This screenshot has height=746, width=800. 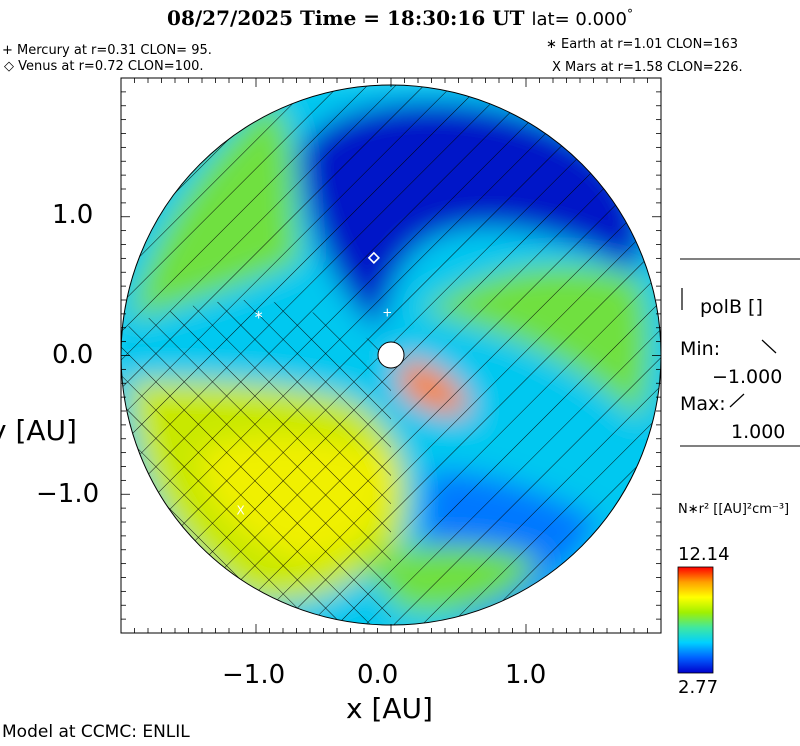 What do you see at coordinates (373, 257) in the screenshot?
I see `marker-venus` at bounding box center [373, 257].